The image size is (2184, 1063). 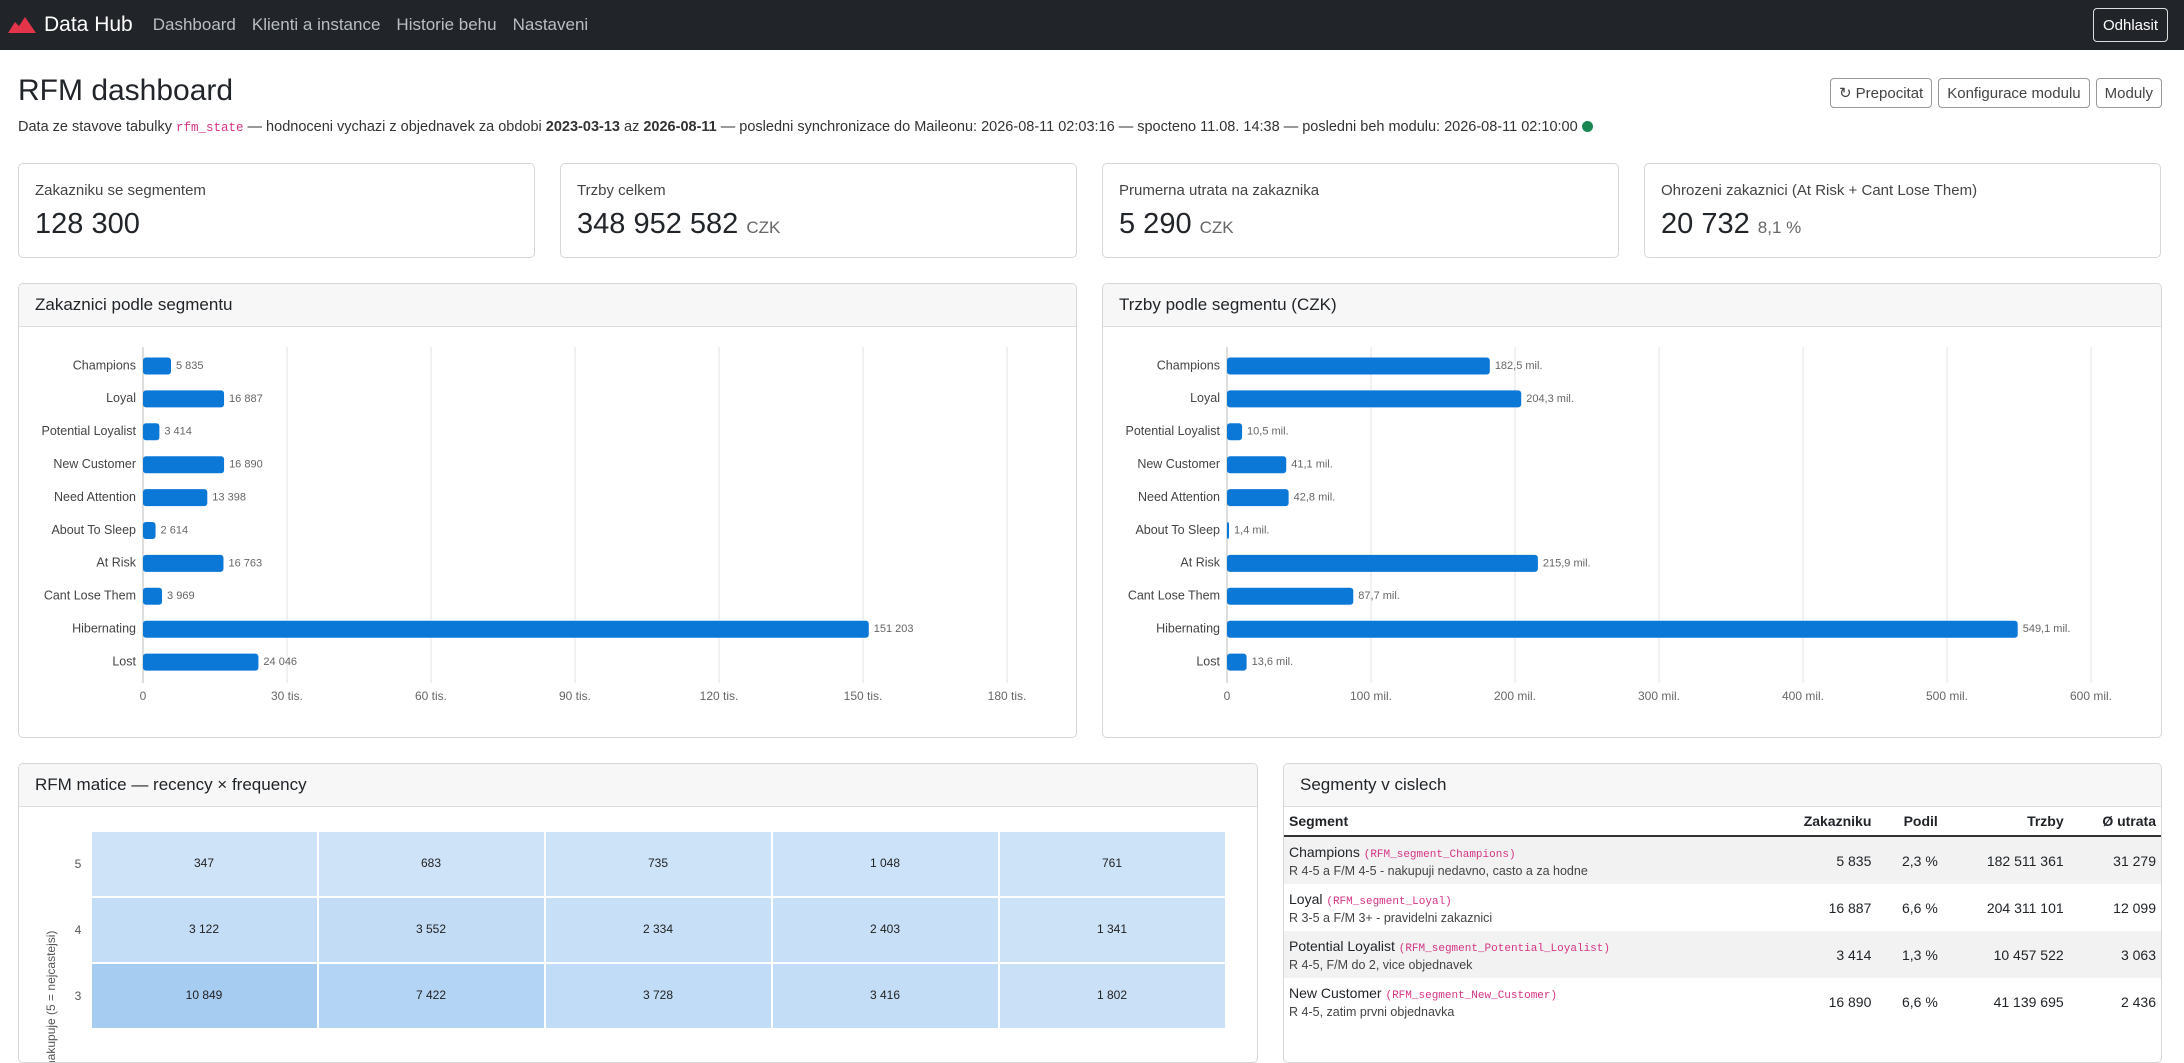 What do you see at coordinates (104, 365) in the screenshot?
I see `y-tick-label: Champions` at bounding box center [104, 365].